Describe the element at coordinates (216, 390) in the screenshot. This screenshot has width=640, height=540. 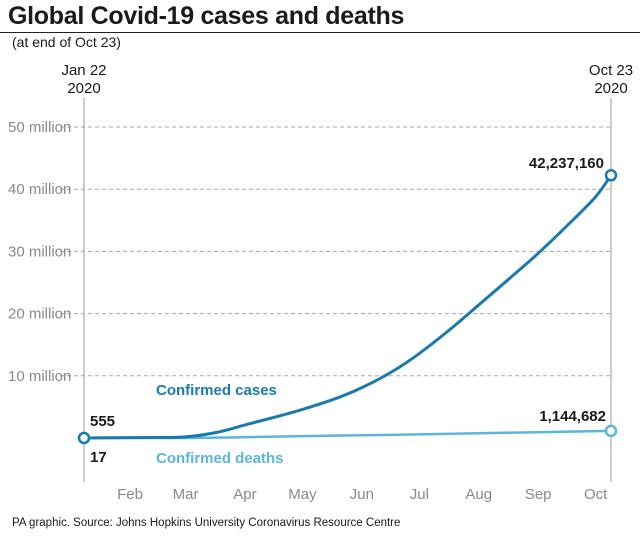
I see `series-label-confirmed-cases: Confirmed cases` at that location.